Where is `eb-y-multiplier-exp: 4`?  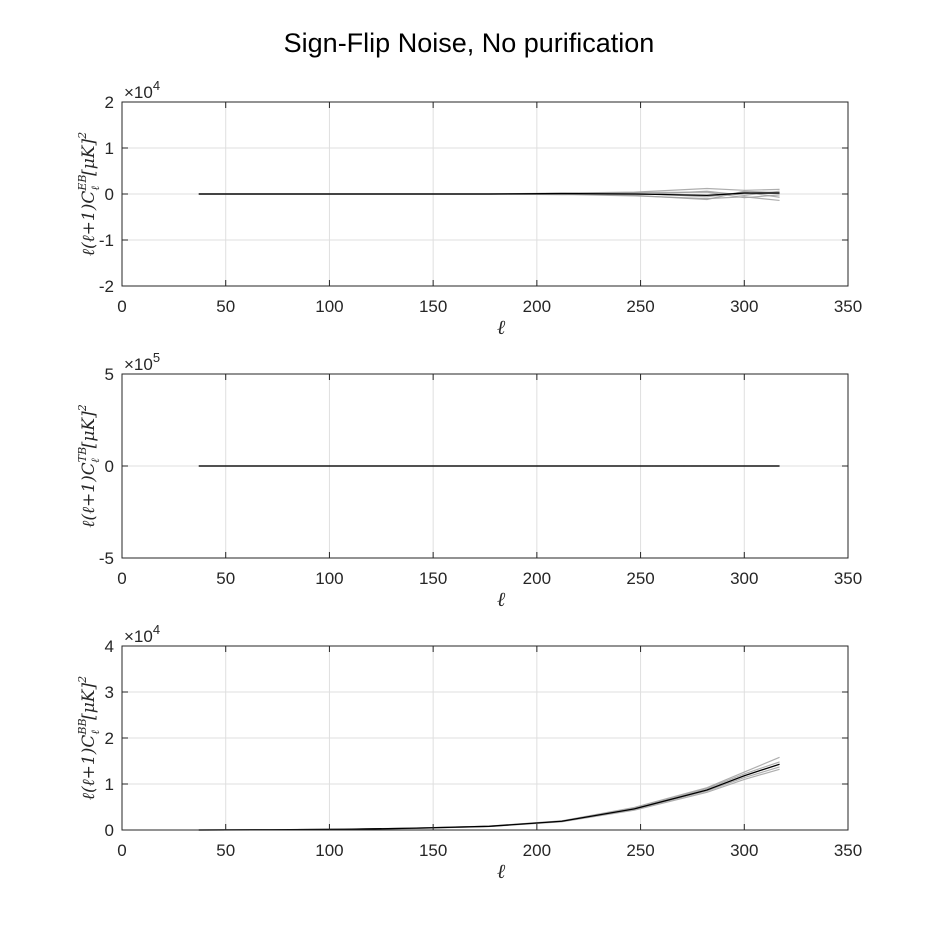
eb-y-multiplier-exp: 4 is located at coordinates (156, 85).